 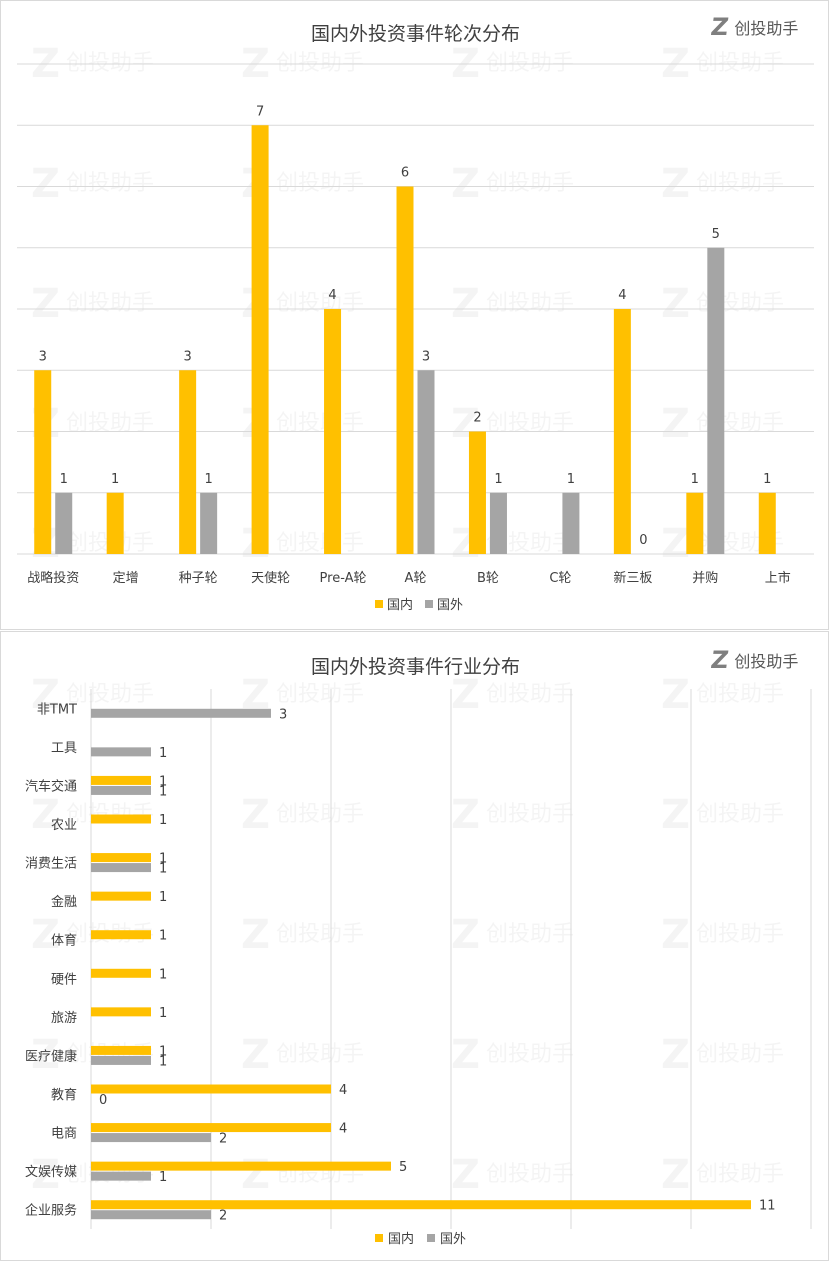 What do you see at coordinates (260, 111) in the screenshot?
I see `data-label: 7` at bounding box center [260, 111].